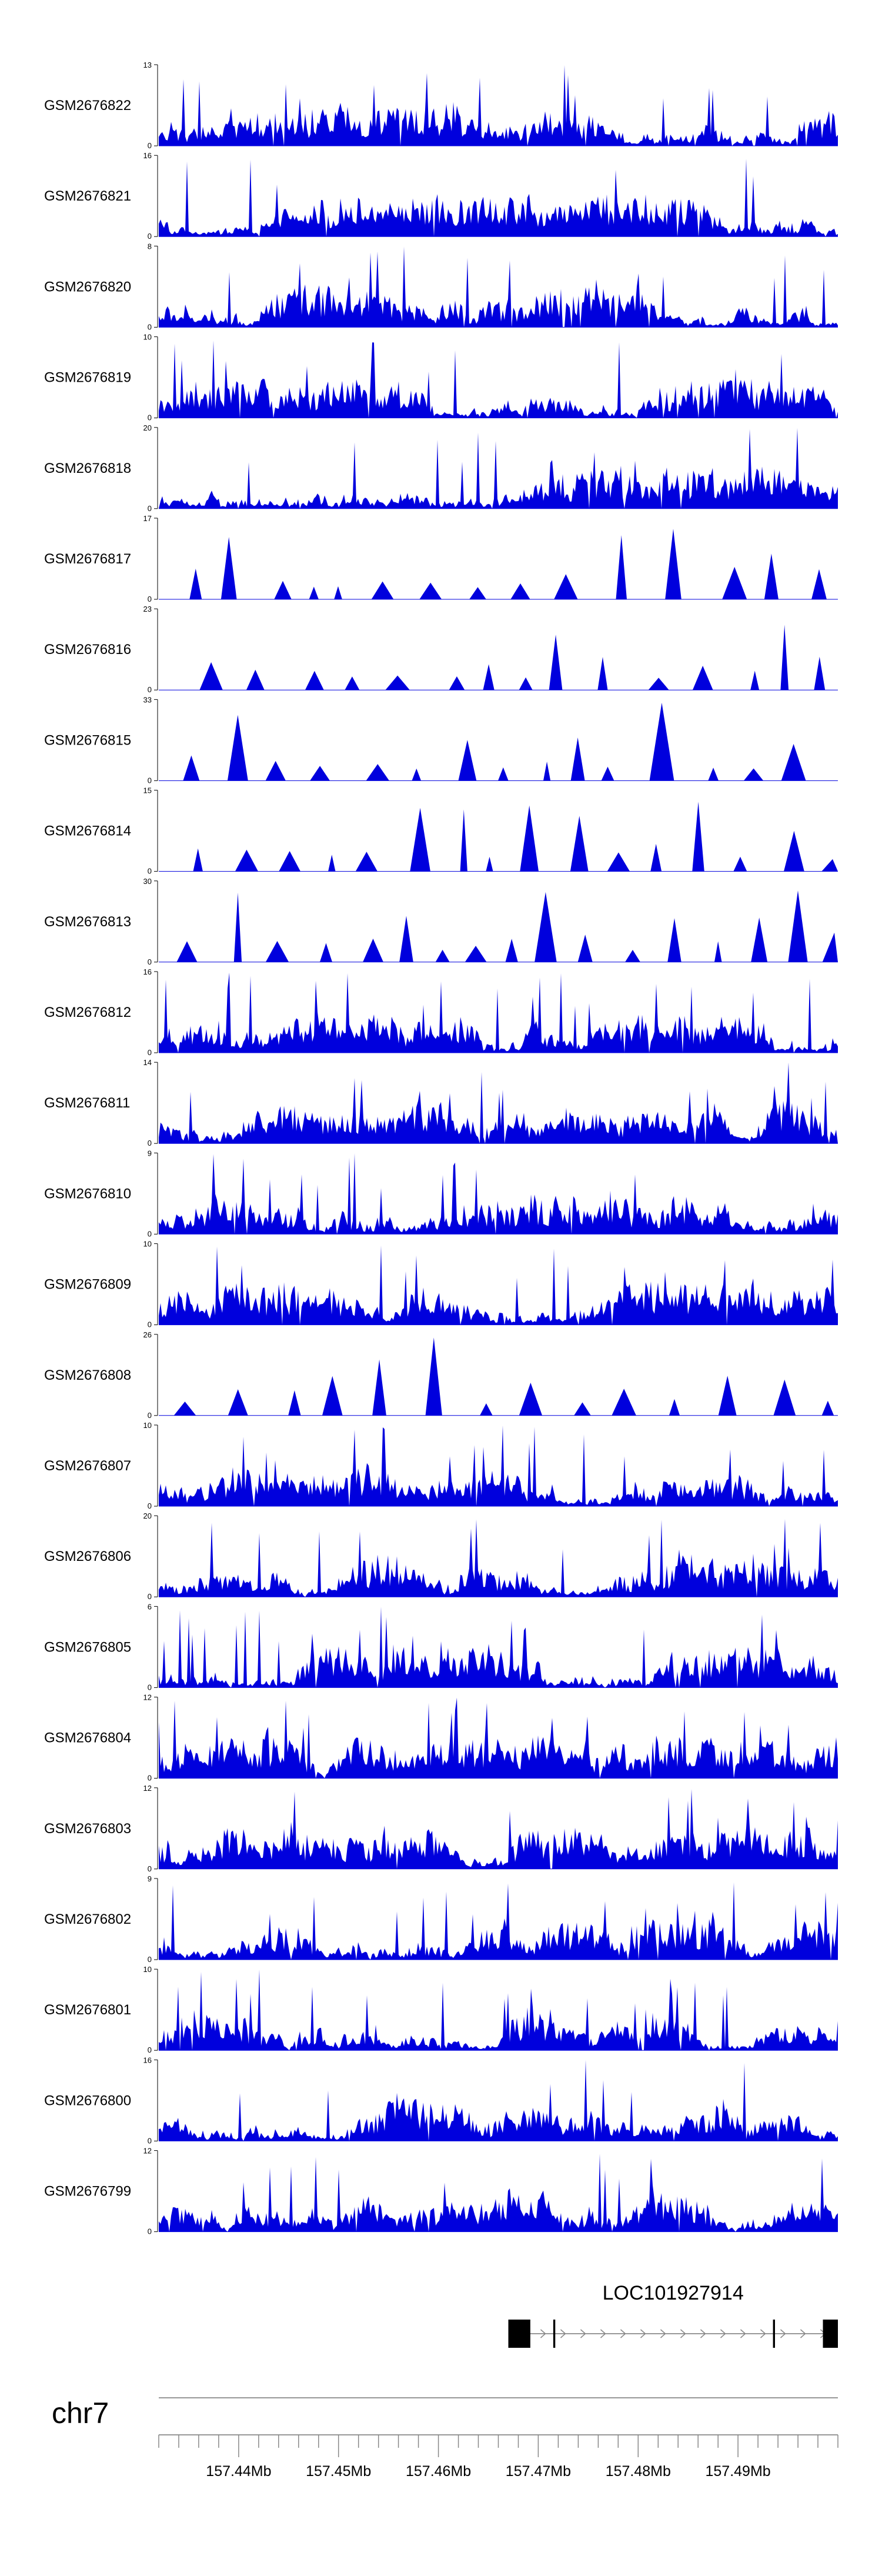 Image resolution: width=882 pixels, height=2576 pixels. What do you see at coordinates (150, 246) in the screenshot?
I see `y-max-label: 8` at bounding box center [150, 246].